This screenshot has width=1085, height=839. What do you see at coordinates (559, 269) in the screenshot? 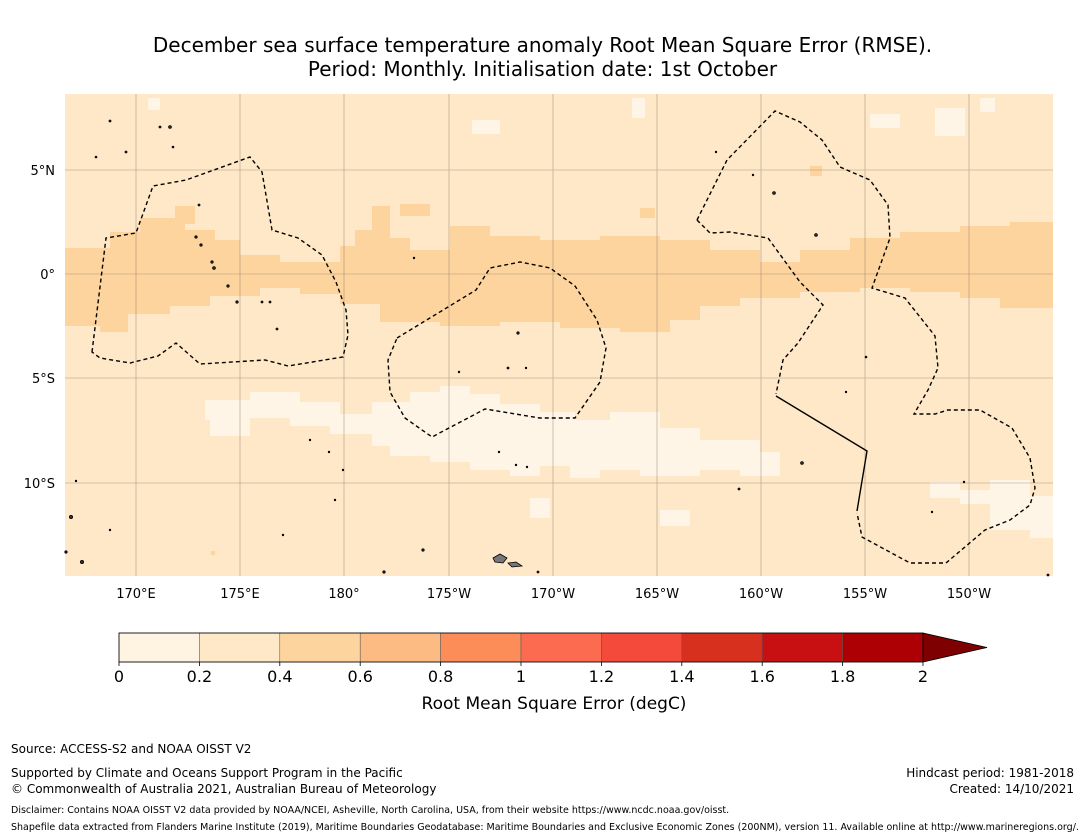
I see `rmse-band-equatorial` at bounding box center [559, 269].